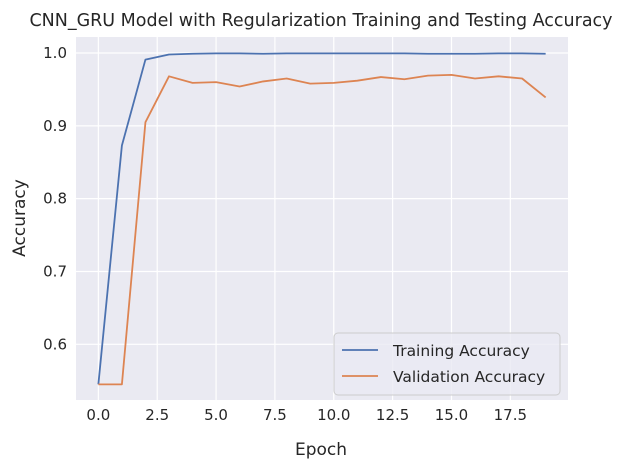  Describe the element at coordinates (55, 271) in the screenshot. I see `y-tick-label: 0.7` at that location.